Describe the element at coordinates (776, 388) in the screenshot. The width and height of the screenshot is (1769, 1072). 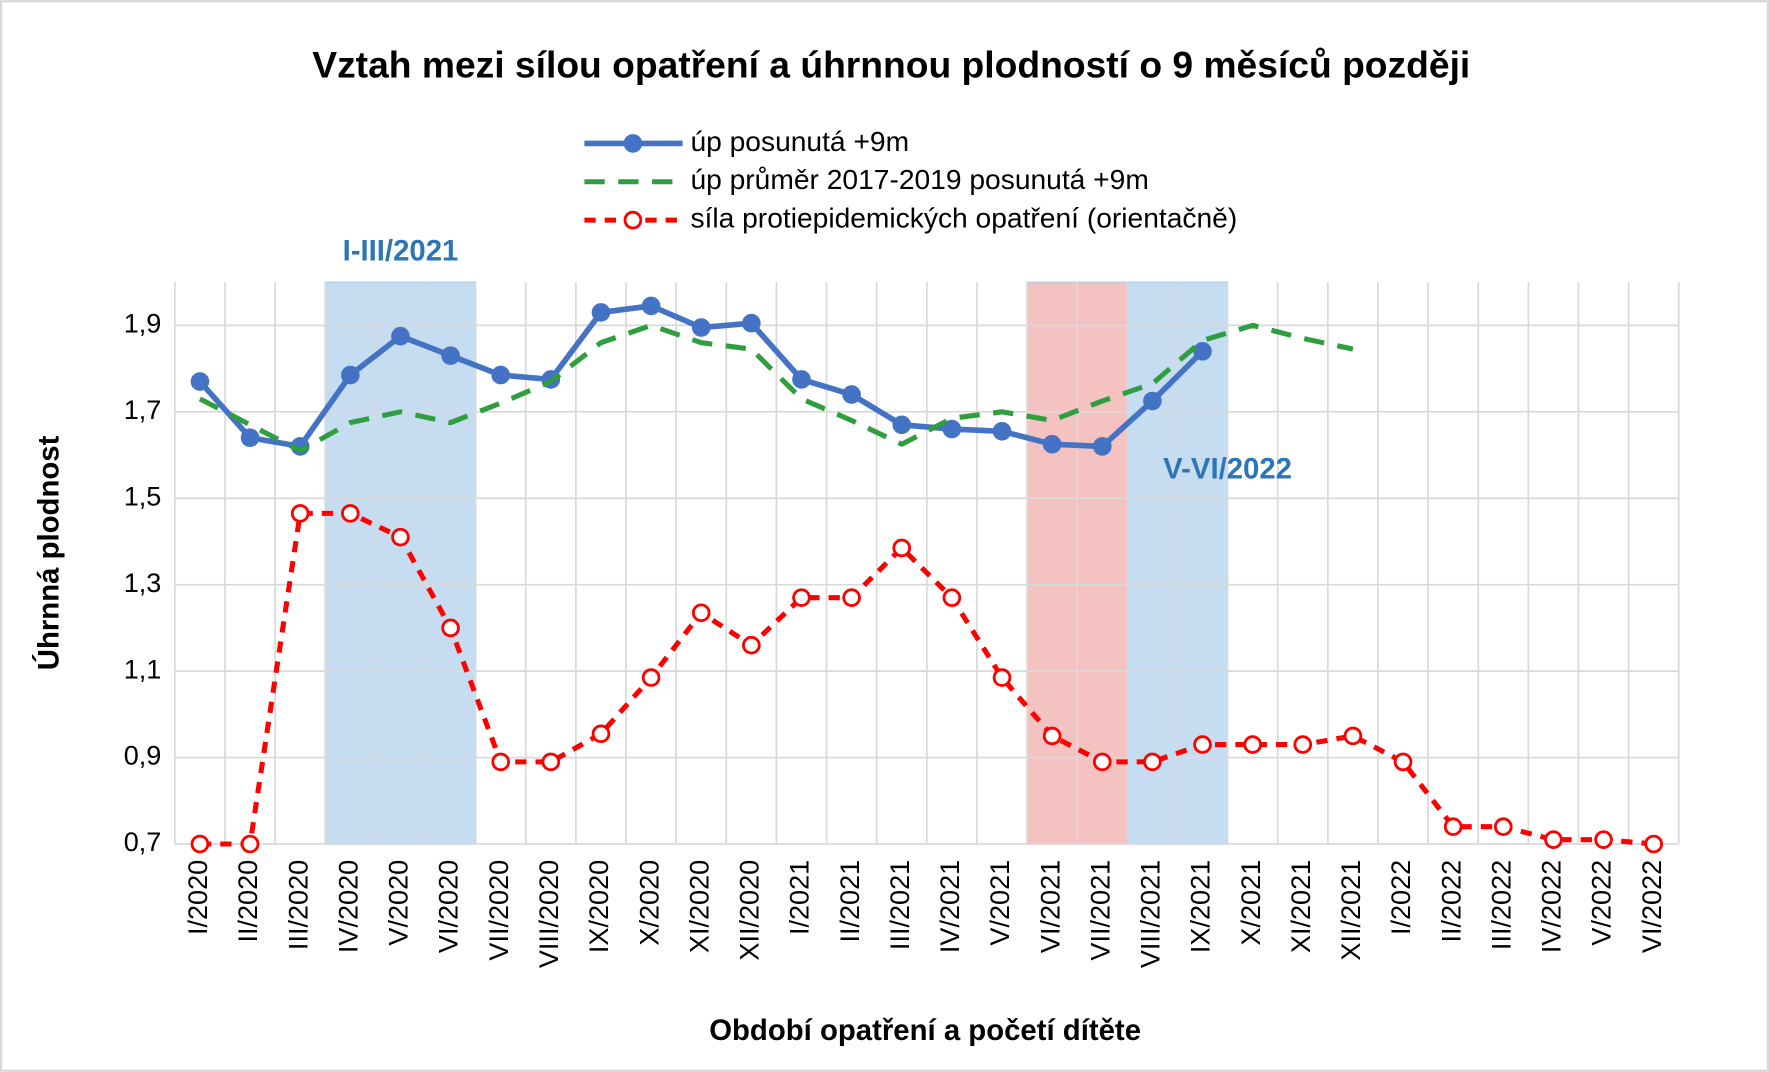
I see `series-line` at that location.